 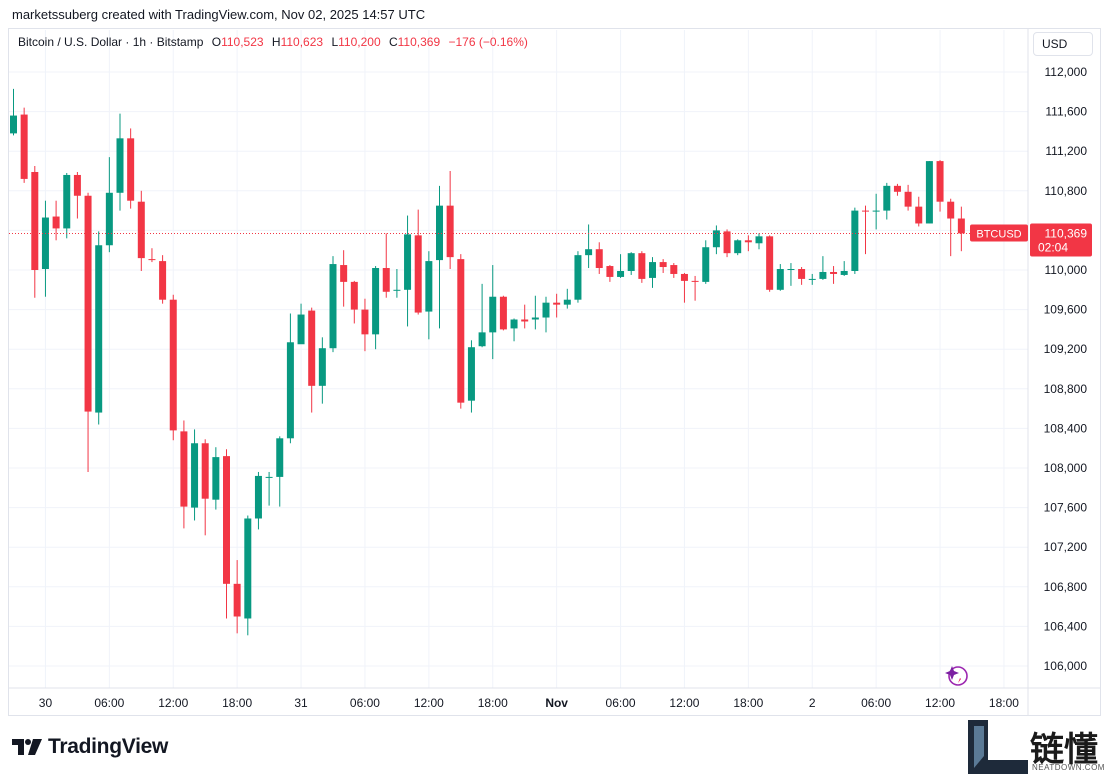 What do you see at coordinates (419, 42) in the screenshot?
I see `legend-close-value: 110,369` at bounding box center [419, 42].